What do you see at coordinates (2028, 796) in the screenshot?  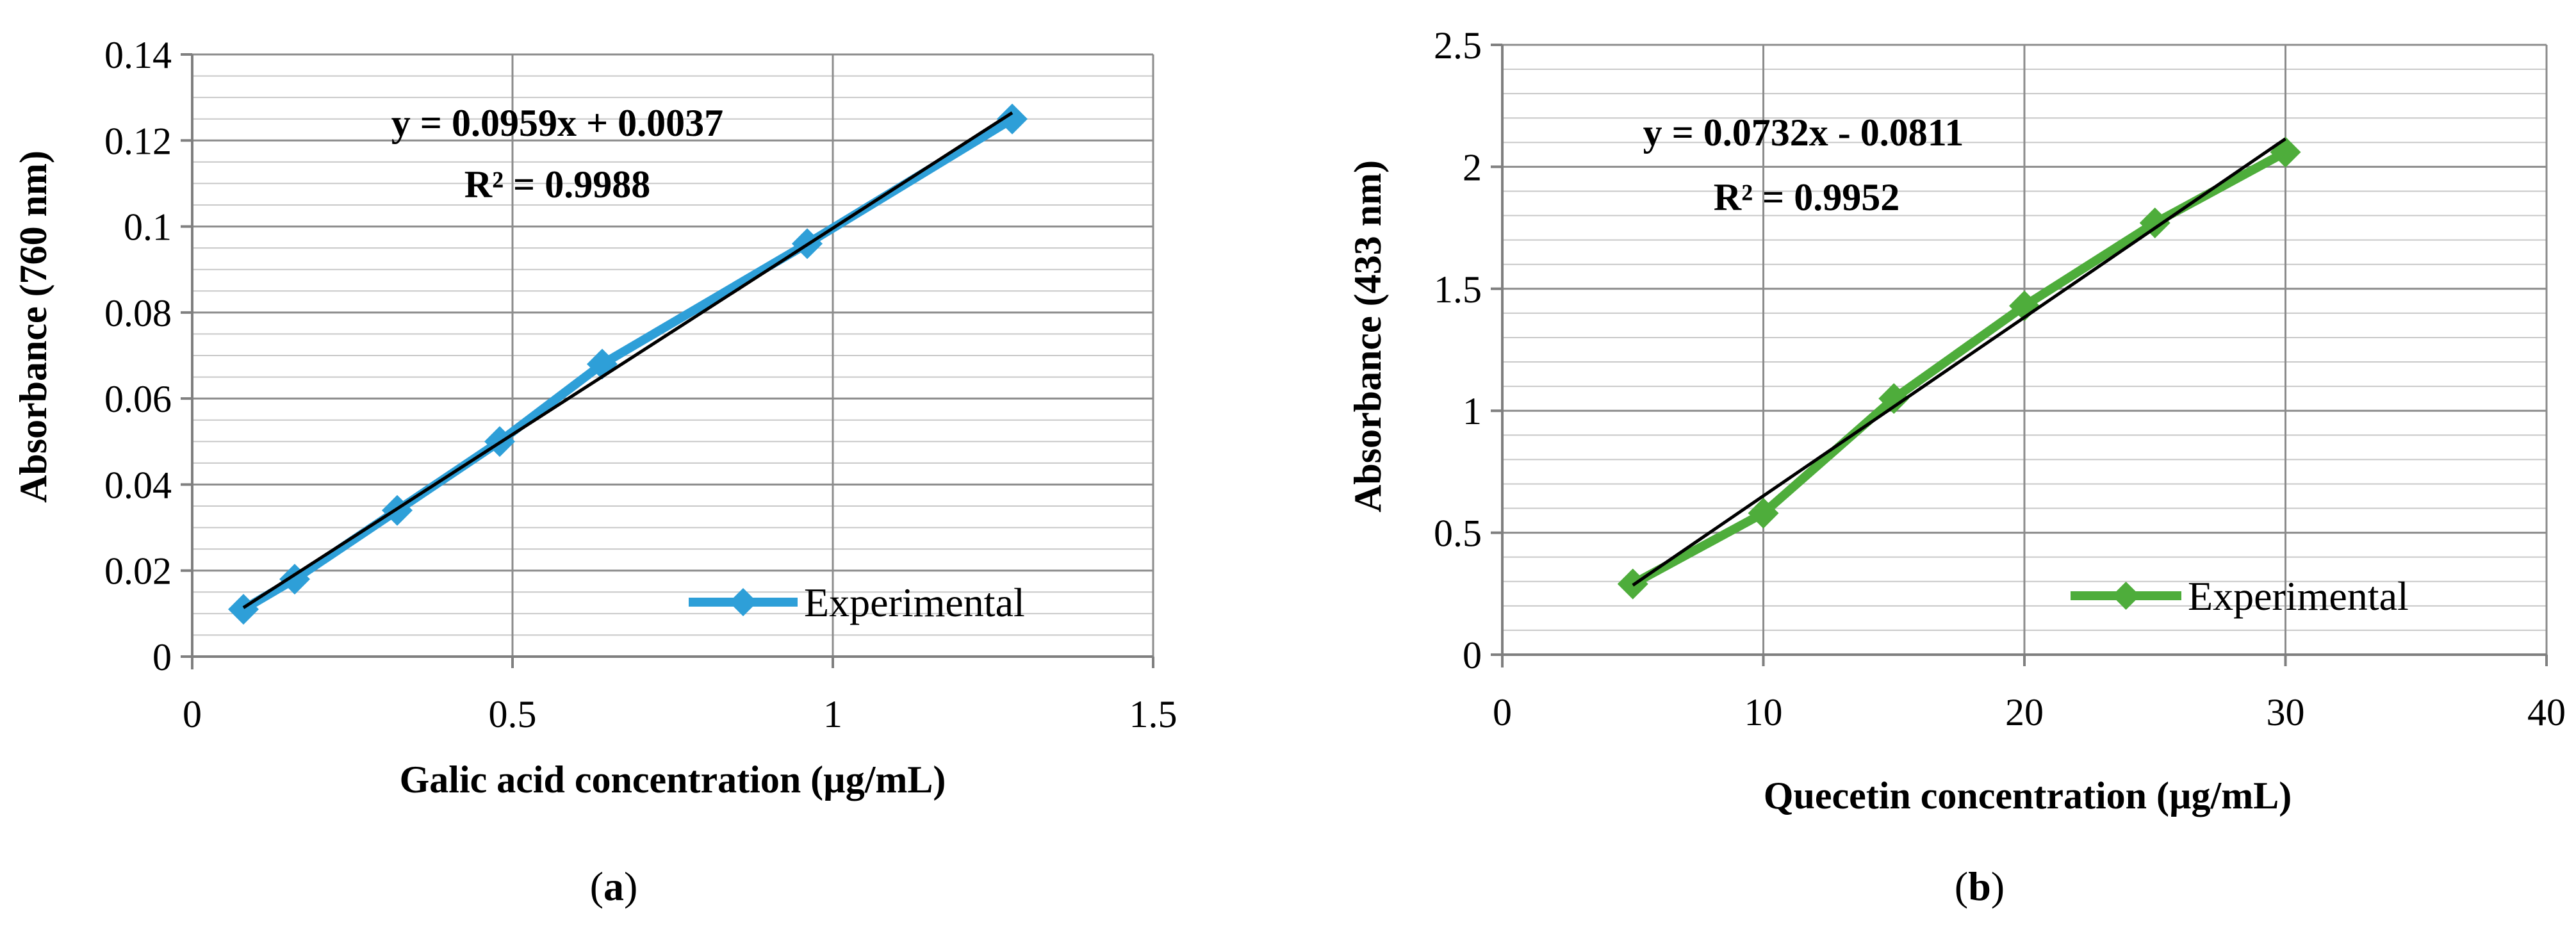 I see `x-axis-title: Quecetin concentration (µg/mL)` at bounding box center [2028, 796].